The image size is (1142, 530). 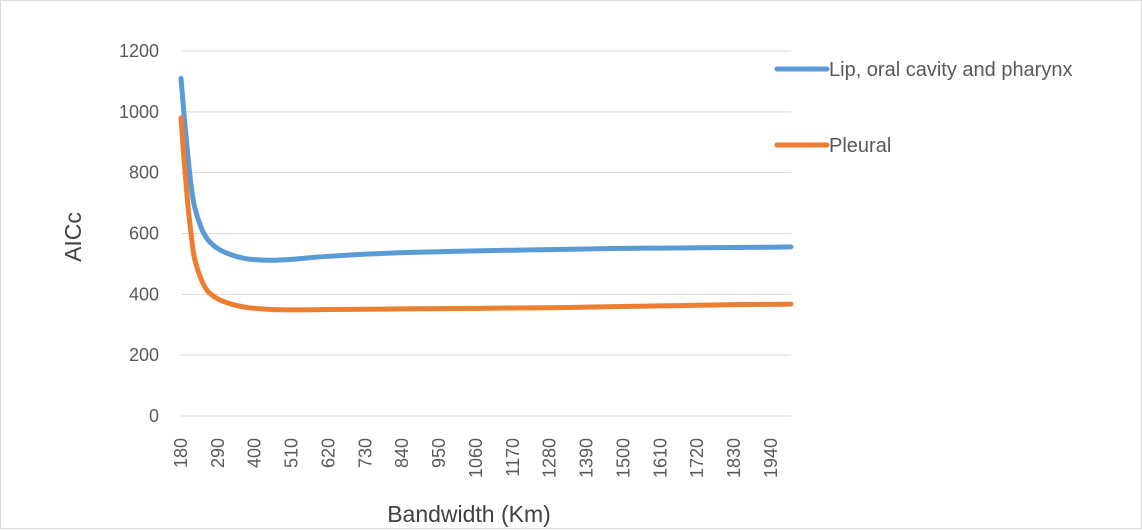 What do you see at coordinates (660, 458) in the screenshot?
I see `x-tick-label: 1610` at bounding box center [660, 458].